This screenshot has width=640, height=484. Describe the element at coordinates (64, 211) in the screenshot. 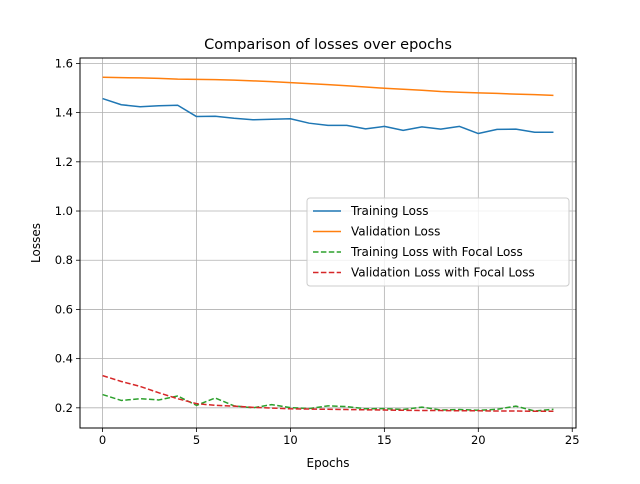

I see `y-tick-label: 1.0` at that location.